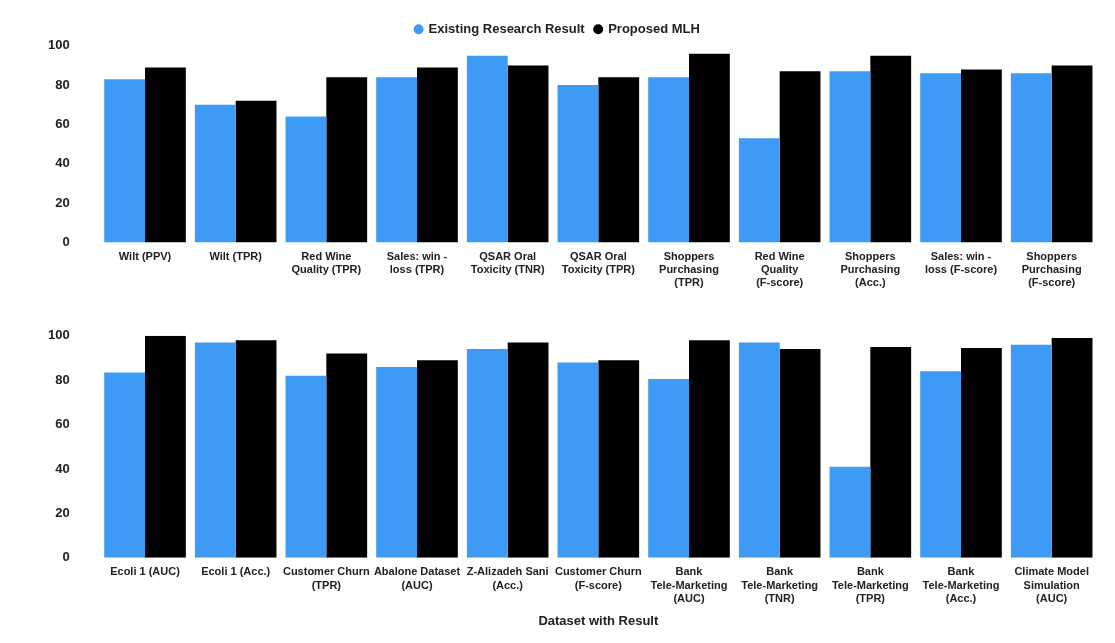  Describe the element at coordinates (870, 269) in the screenshot. I see `x-tick-label: Shoppers Purchasing (Acc.)` at that location.